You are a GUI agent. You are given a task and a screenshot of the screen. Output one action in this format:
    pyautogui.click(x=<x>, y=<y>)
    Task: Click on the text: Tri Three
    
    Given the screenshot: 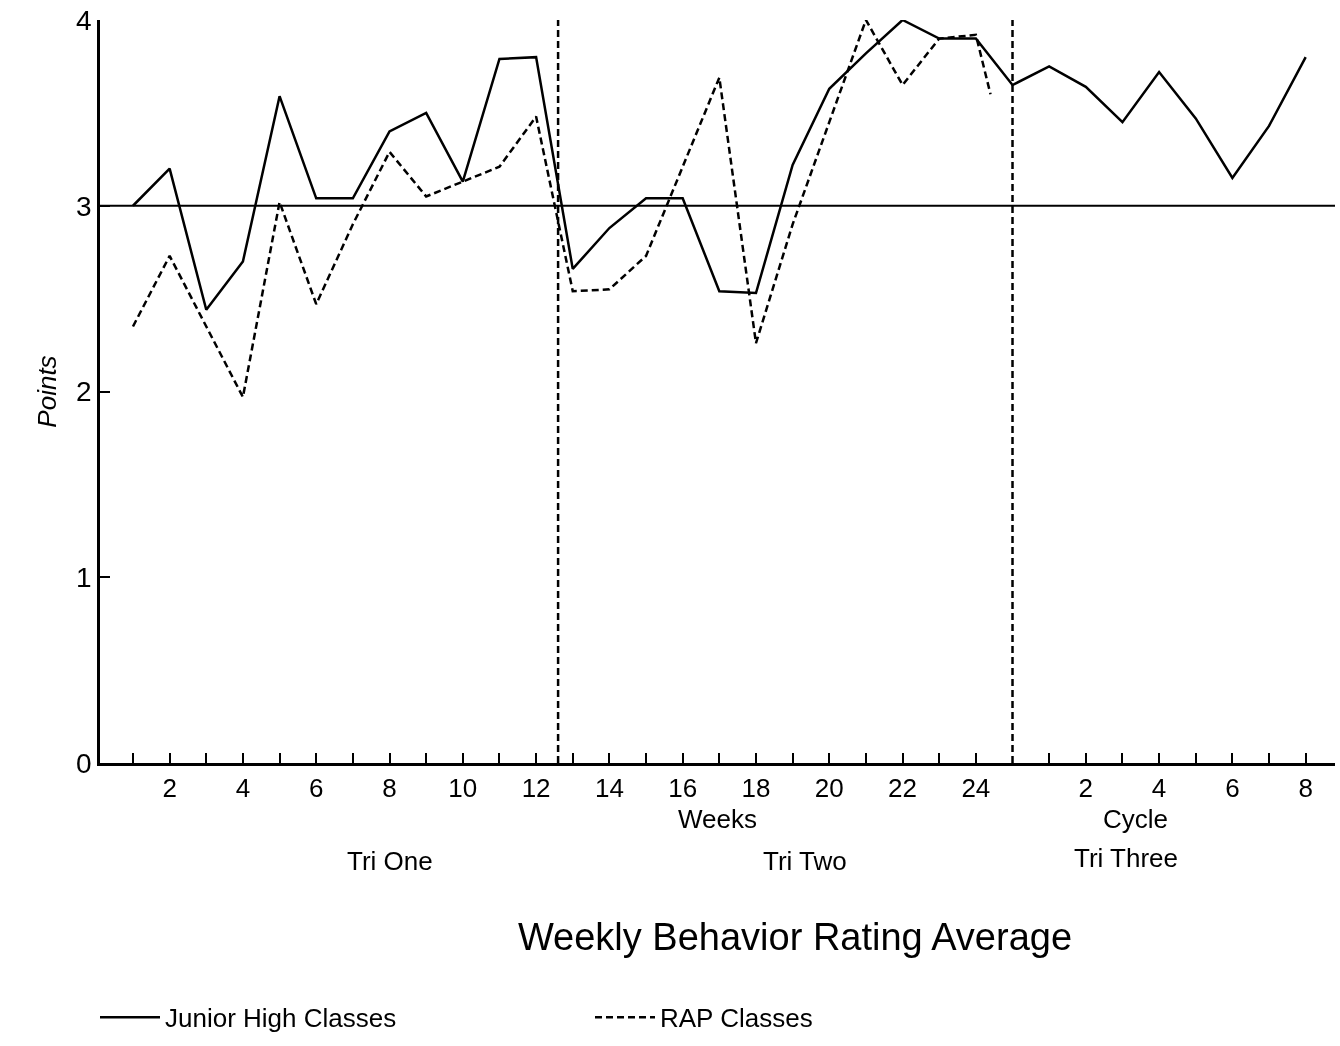 What is the action you would take?
    pyautogui.click(x=1126, y=858)
    